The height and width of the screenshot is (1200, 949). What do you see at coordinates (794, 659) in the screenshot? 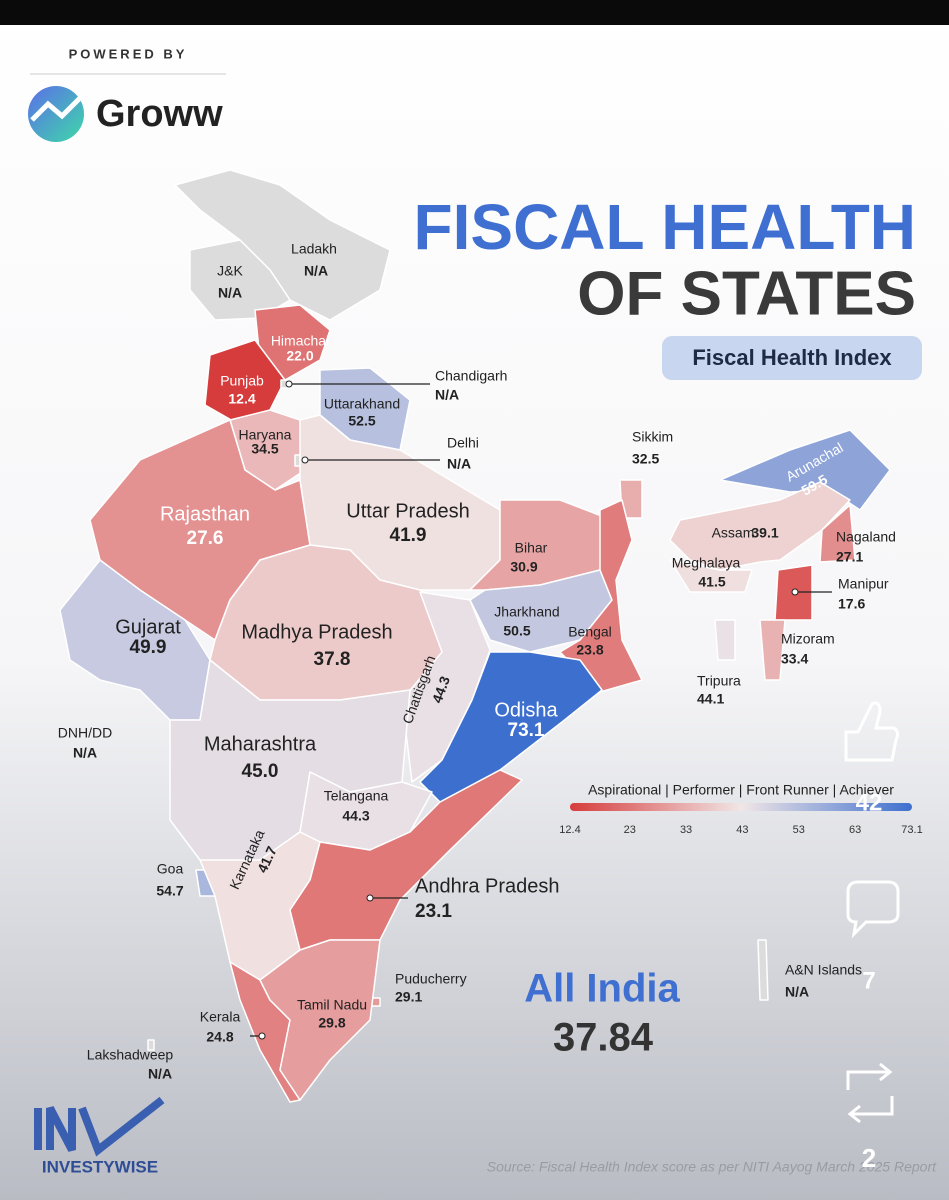
I see `state-value: 33.4` at bounding box center [794, 659].